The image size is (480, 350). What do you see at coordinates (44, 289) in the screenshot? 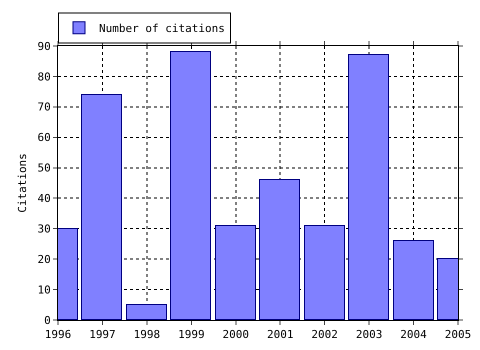
I see `y-tick-label: 10` at bounding box center [44, 289].